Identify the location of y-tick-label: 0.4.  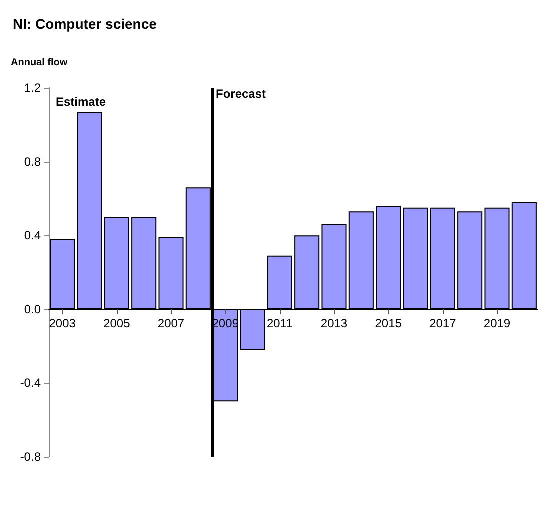
(33, 235).